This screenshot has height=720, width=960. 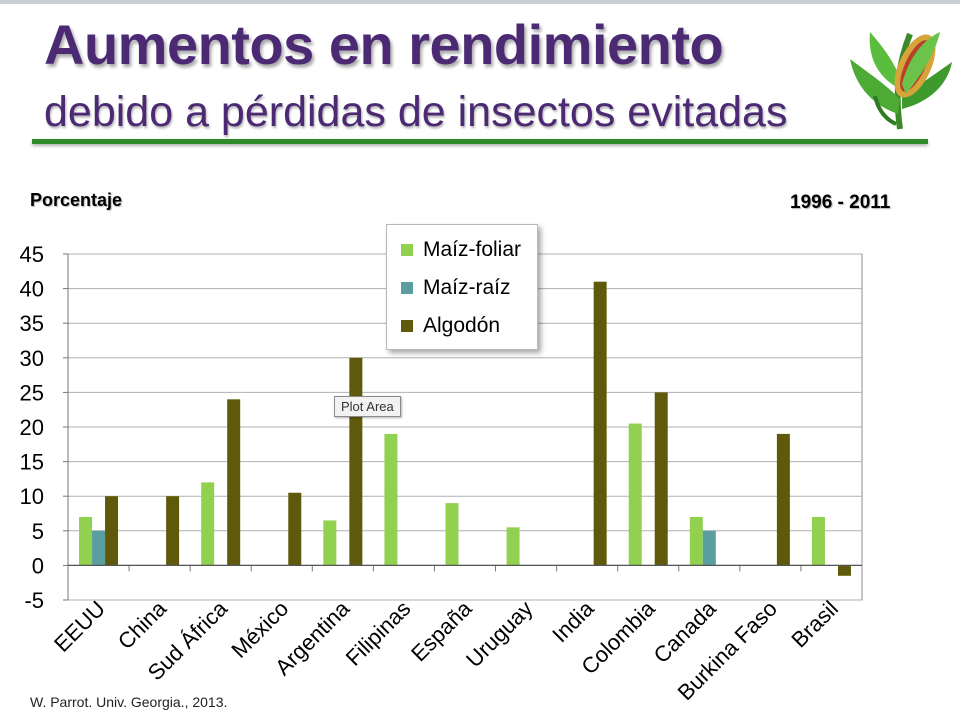 What do you see at coordinates (76, 200) in the screenshot?
I see `y-axis-label: Porcentaje` at bounding box center [76, 200].